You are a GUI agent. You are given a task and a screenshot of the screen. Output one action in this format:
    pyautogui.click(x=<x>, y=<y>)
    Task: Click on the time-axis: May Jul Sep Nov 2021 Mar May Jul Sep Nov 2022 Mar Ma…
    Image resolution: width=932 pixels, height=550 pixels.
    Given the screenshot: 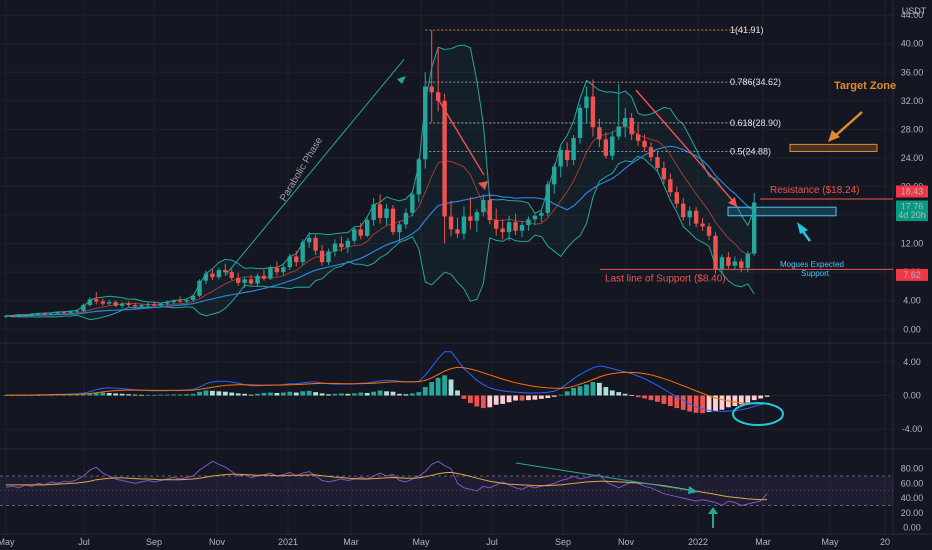 What is the action you would take?
    pyautogui.click(x=445, y=542)
    